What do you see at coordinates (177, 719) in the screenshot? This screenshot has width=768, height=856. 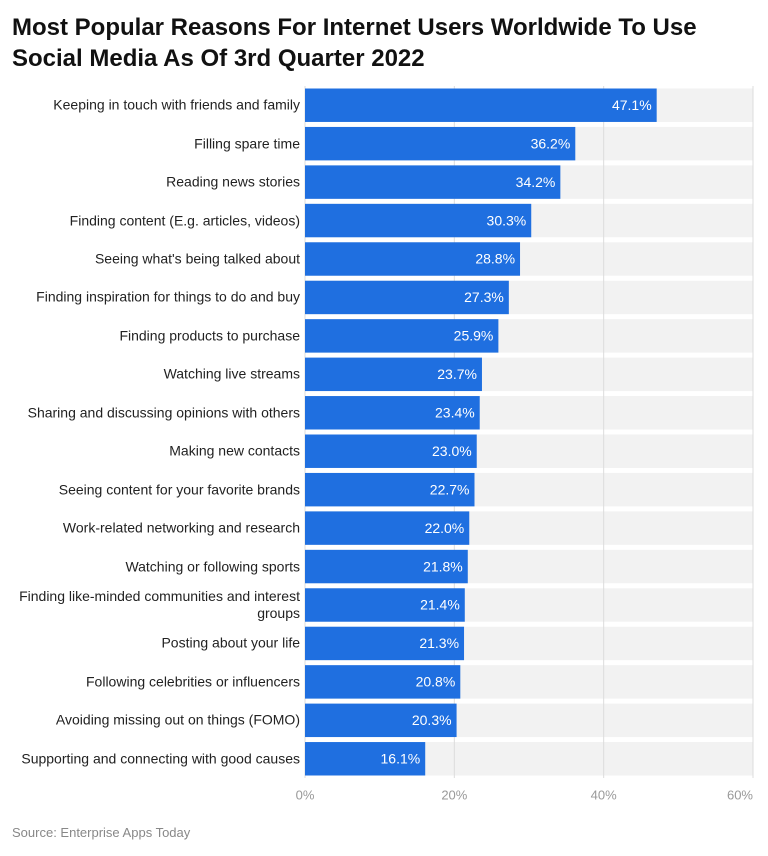 I see `y-tick-label: Avoiding missing out on things (FOMO)` at bounding box center [177, 719].